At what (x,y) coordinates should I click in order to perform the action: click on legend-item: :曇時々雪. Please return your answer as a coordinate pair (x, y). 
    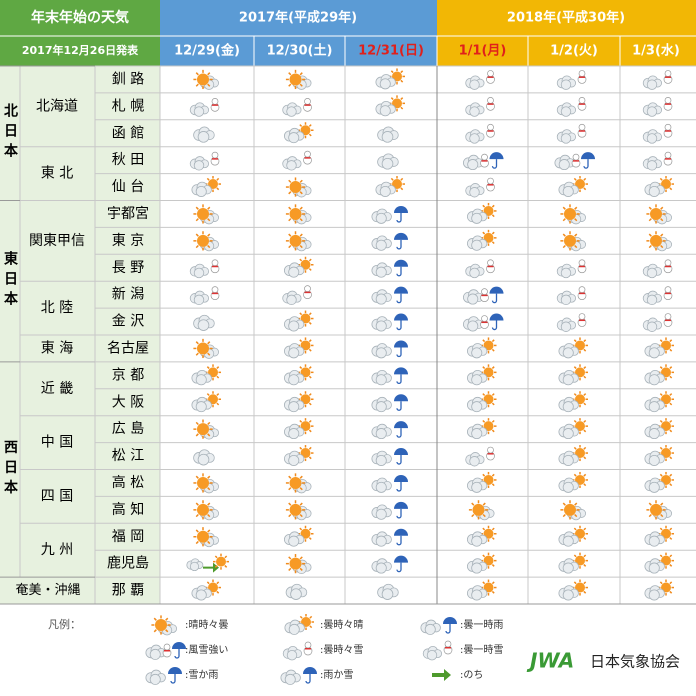
    Looking at the image, I should click on (341, 650).